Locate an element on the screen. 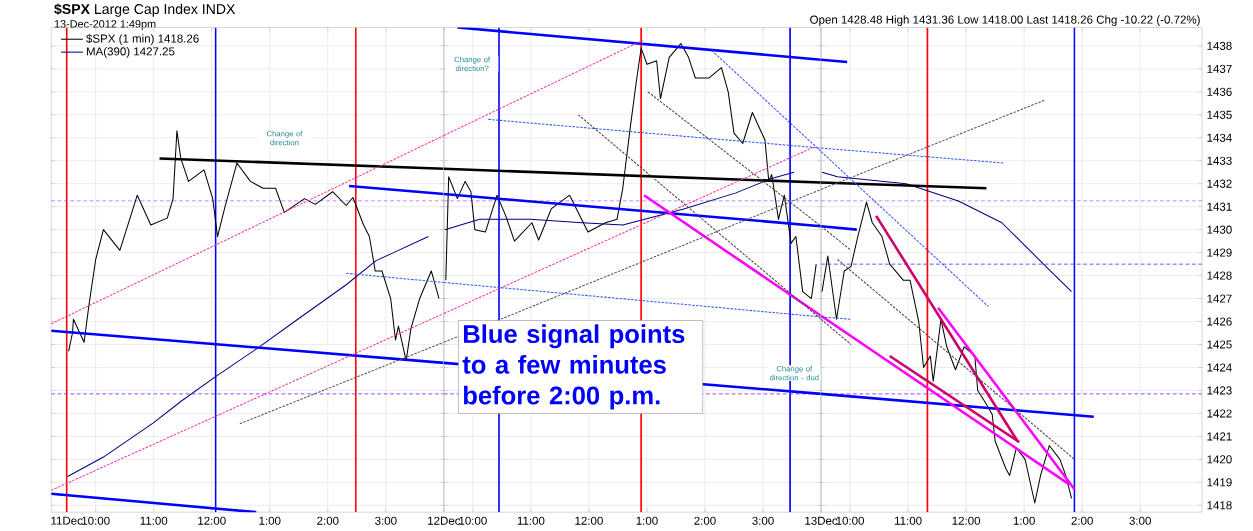  y-tick-label: 1426 is located at coordinates (1219, 321).